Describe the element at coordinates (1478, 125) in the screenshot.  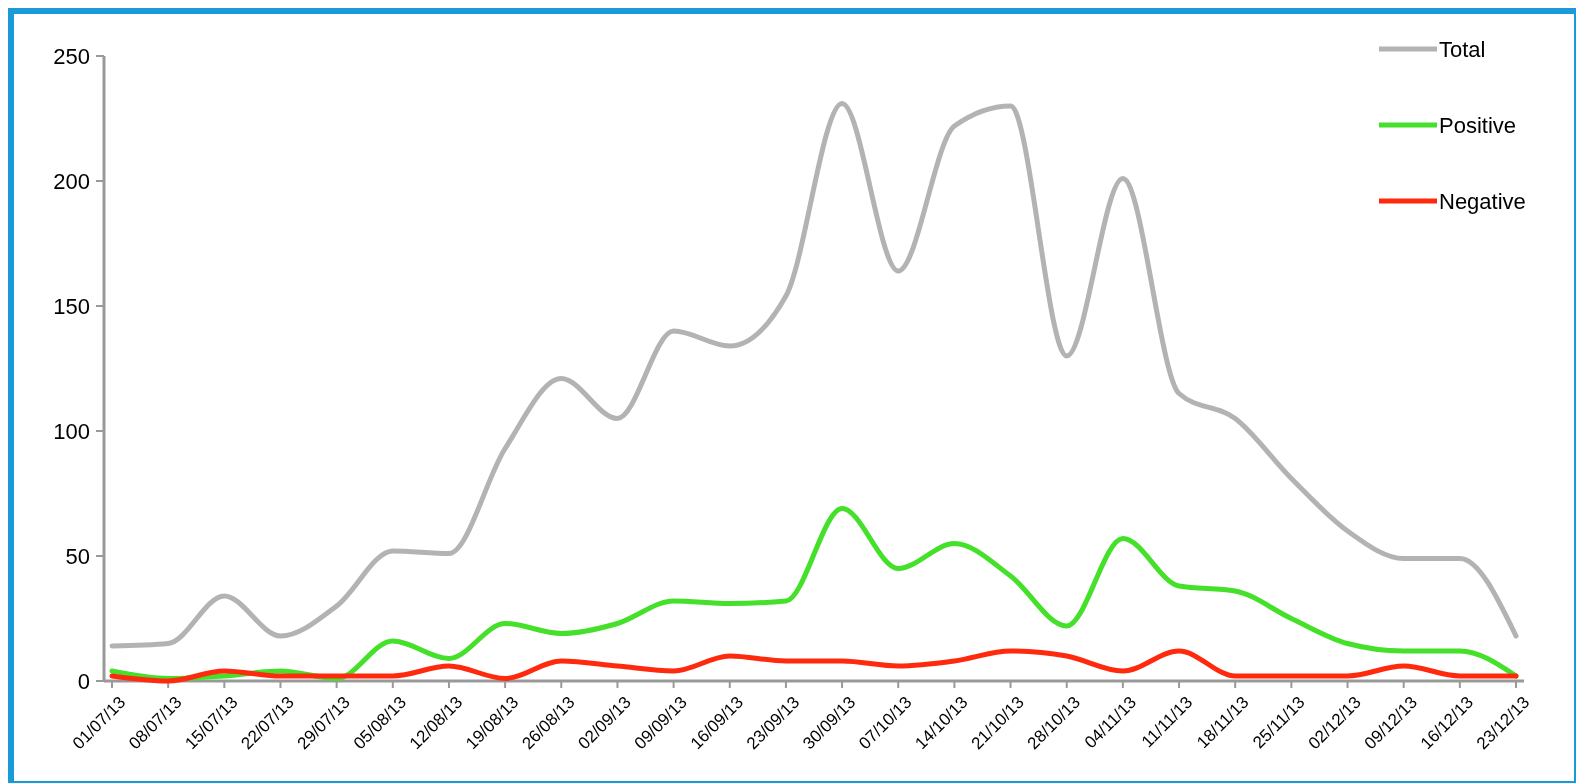
I see `legend-label: Positive` at that location.